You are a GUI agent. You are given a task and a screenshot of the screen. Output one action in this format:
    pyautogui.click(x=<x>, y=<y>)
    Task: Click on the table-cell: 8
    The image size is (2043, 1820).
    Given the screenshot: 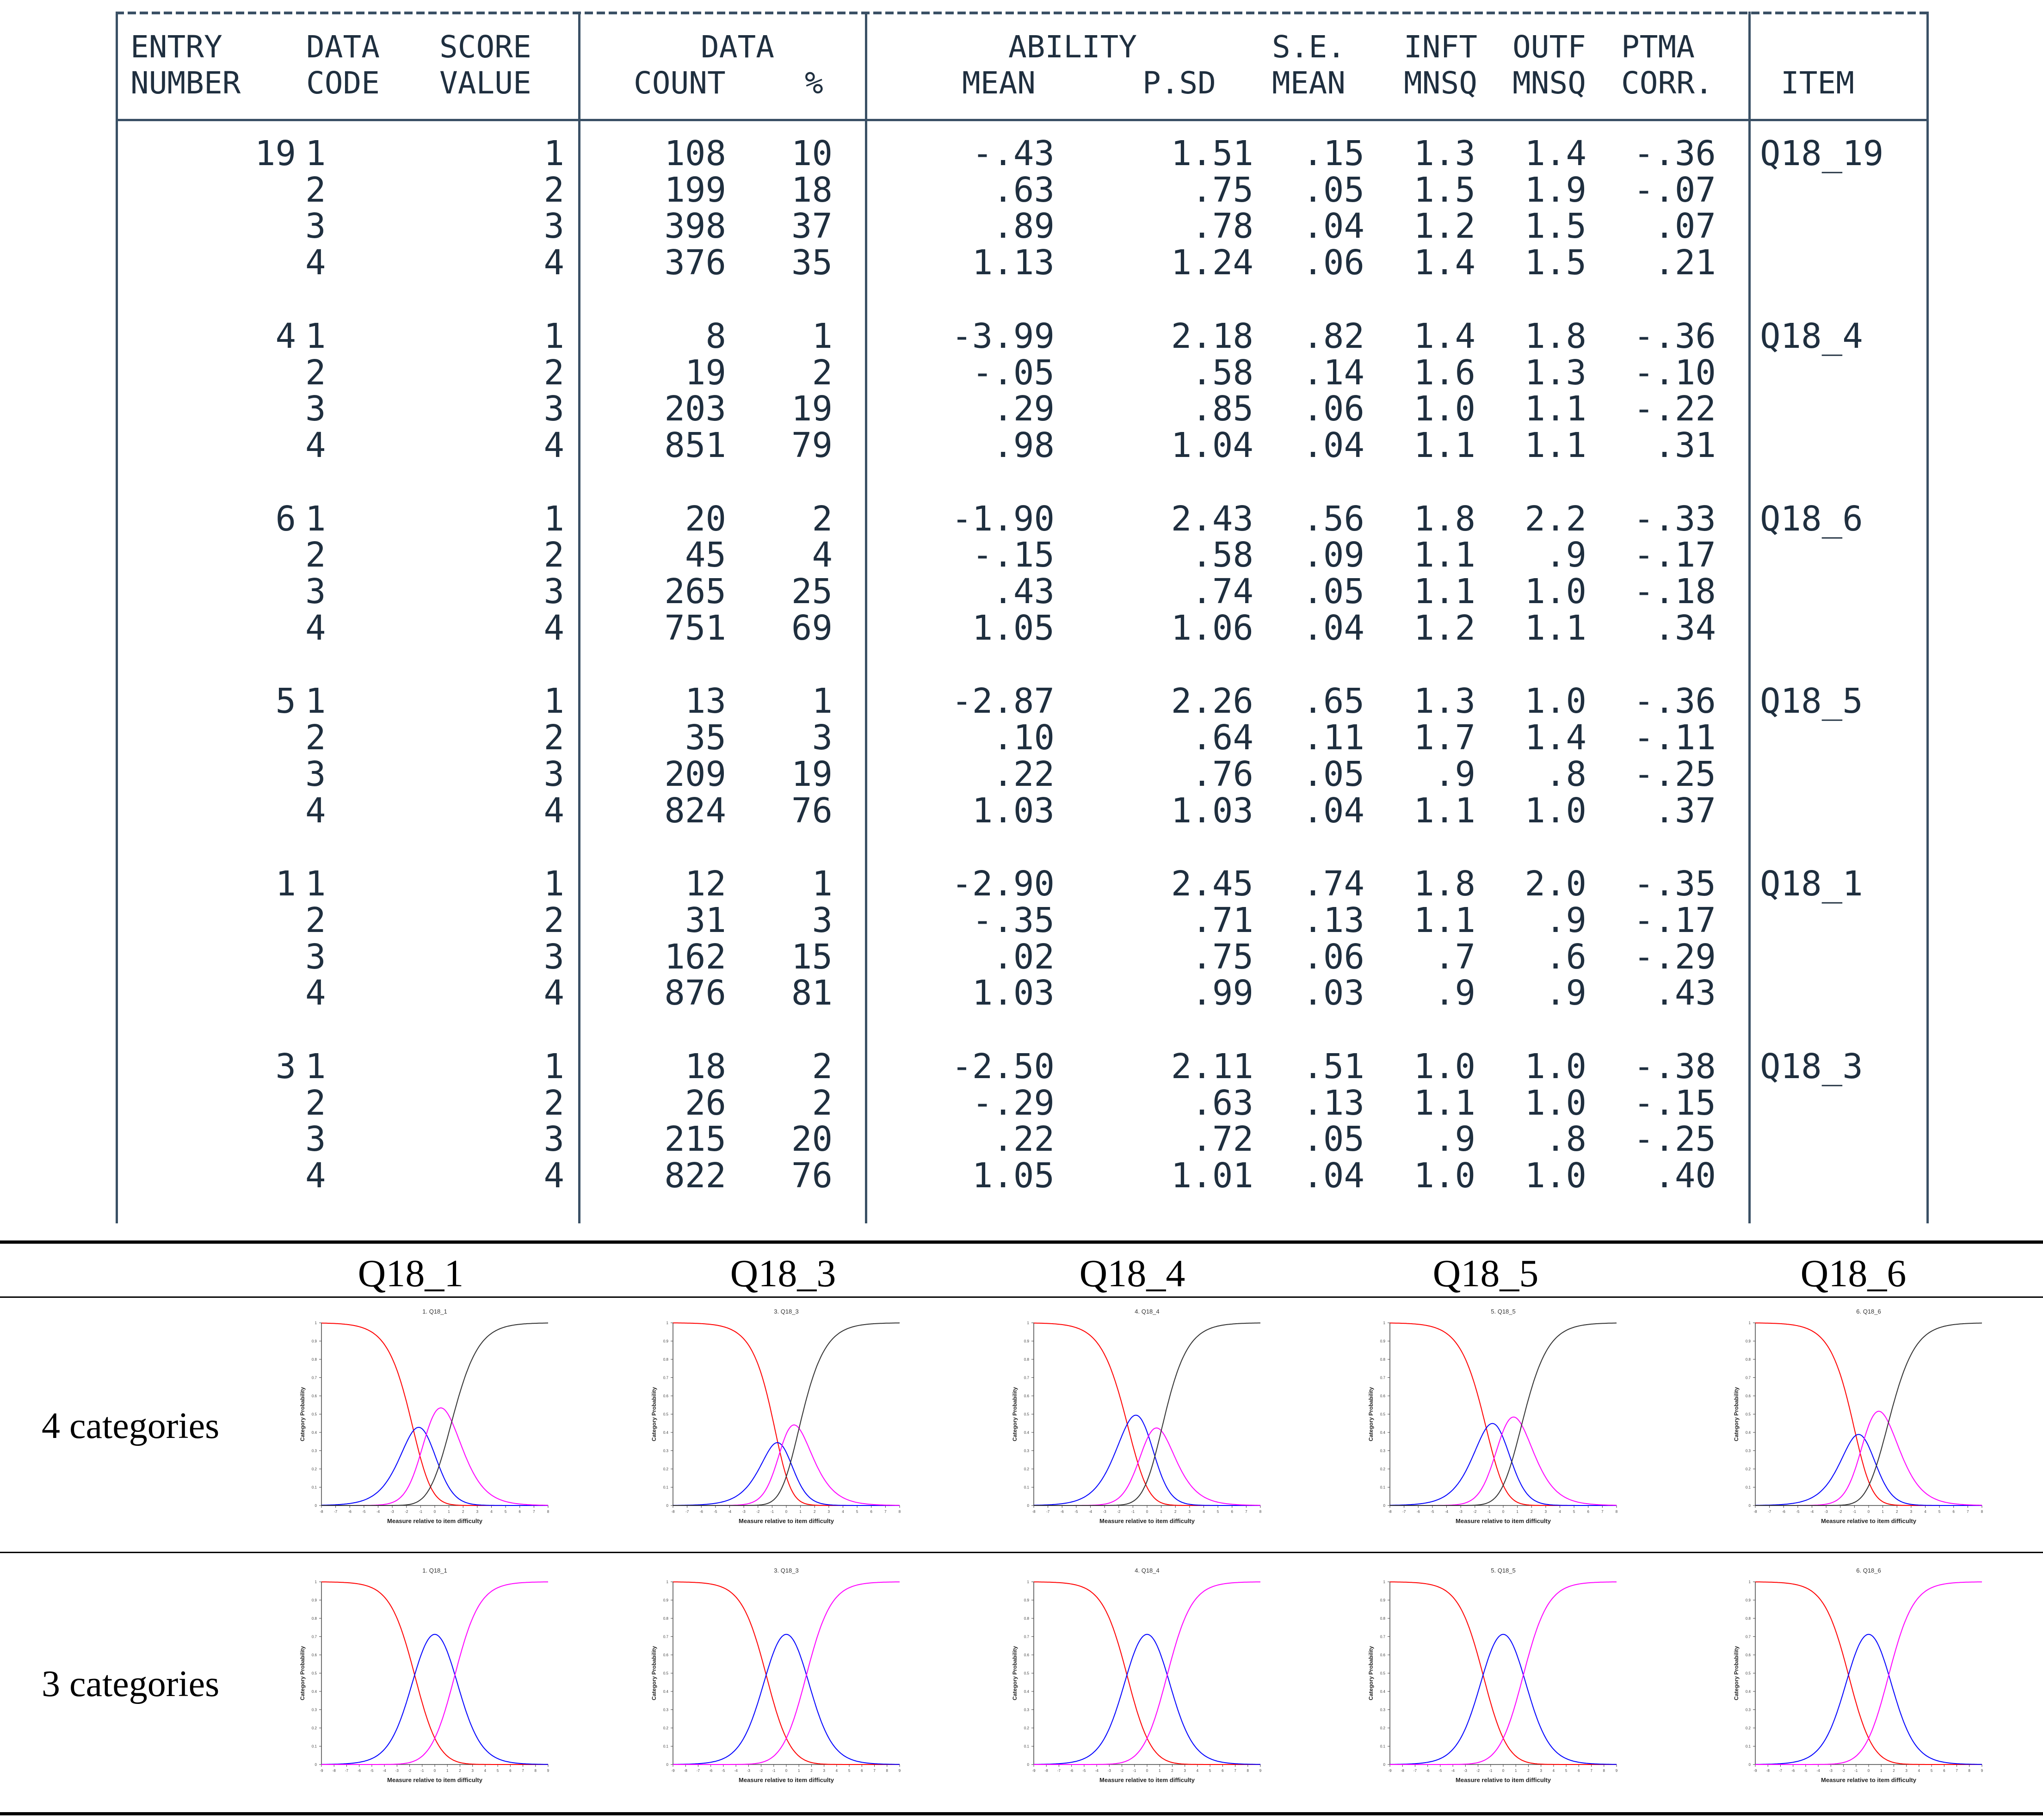 What is the action you would take?
    pyautogui.click(x=715, y=336)
    